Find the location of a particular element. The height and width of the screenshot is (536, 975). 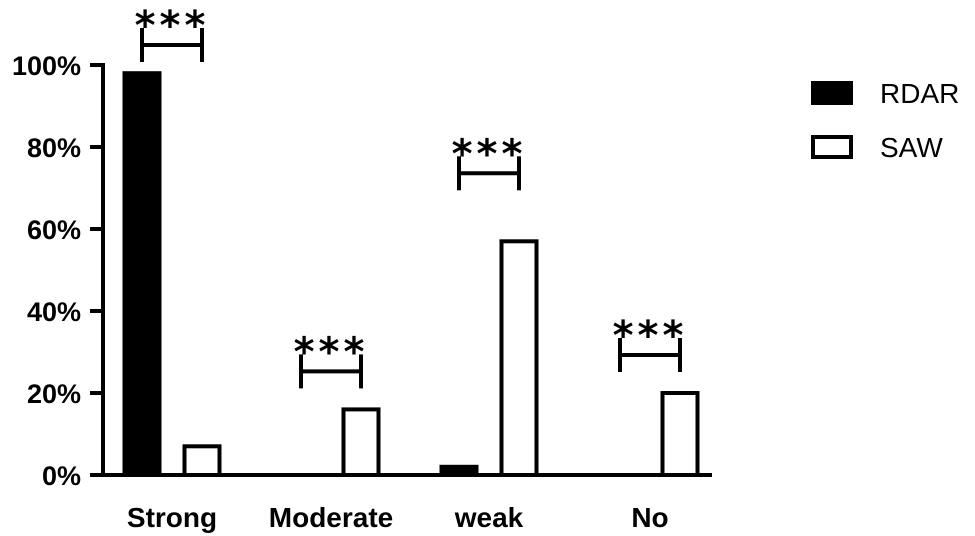

x-tick-label: Moderate is located at coordinates (331, 517).